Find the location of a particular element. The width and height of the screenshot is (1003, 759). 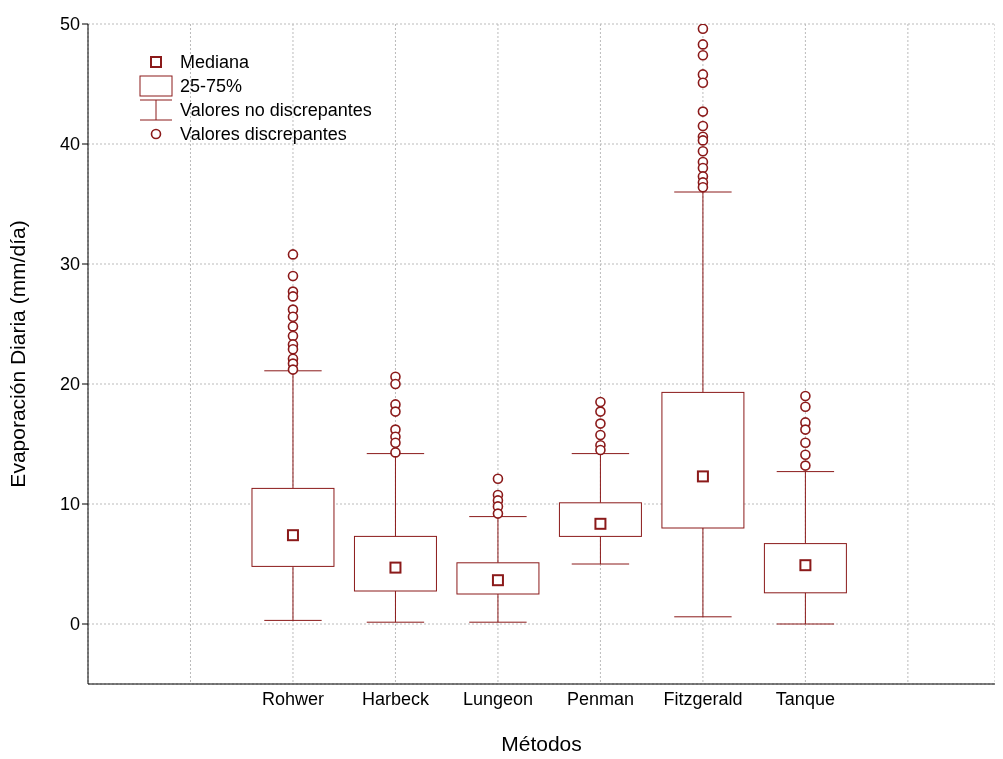

x-tick-label: Fitzgerald is located at coordinates (703, 698).